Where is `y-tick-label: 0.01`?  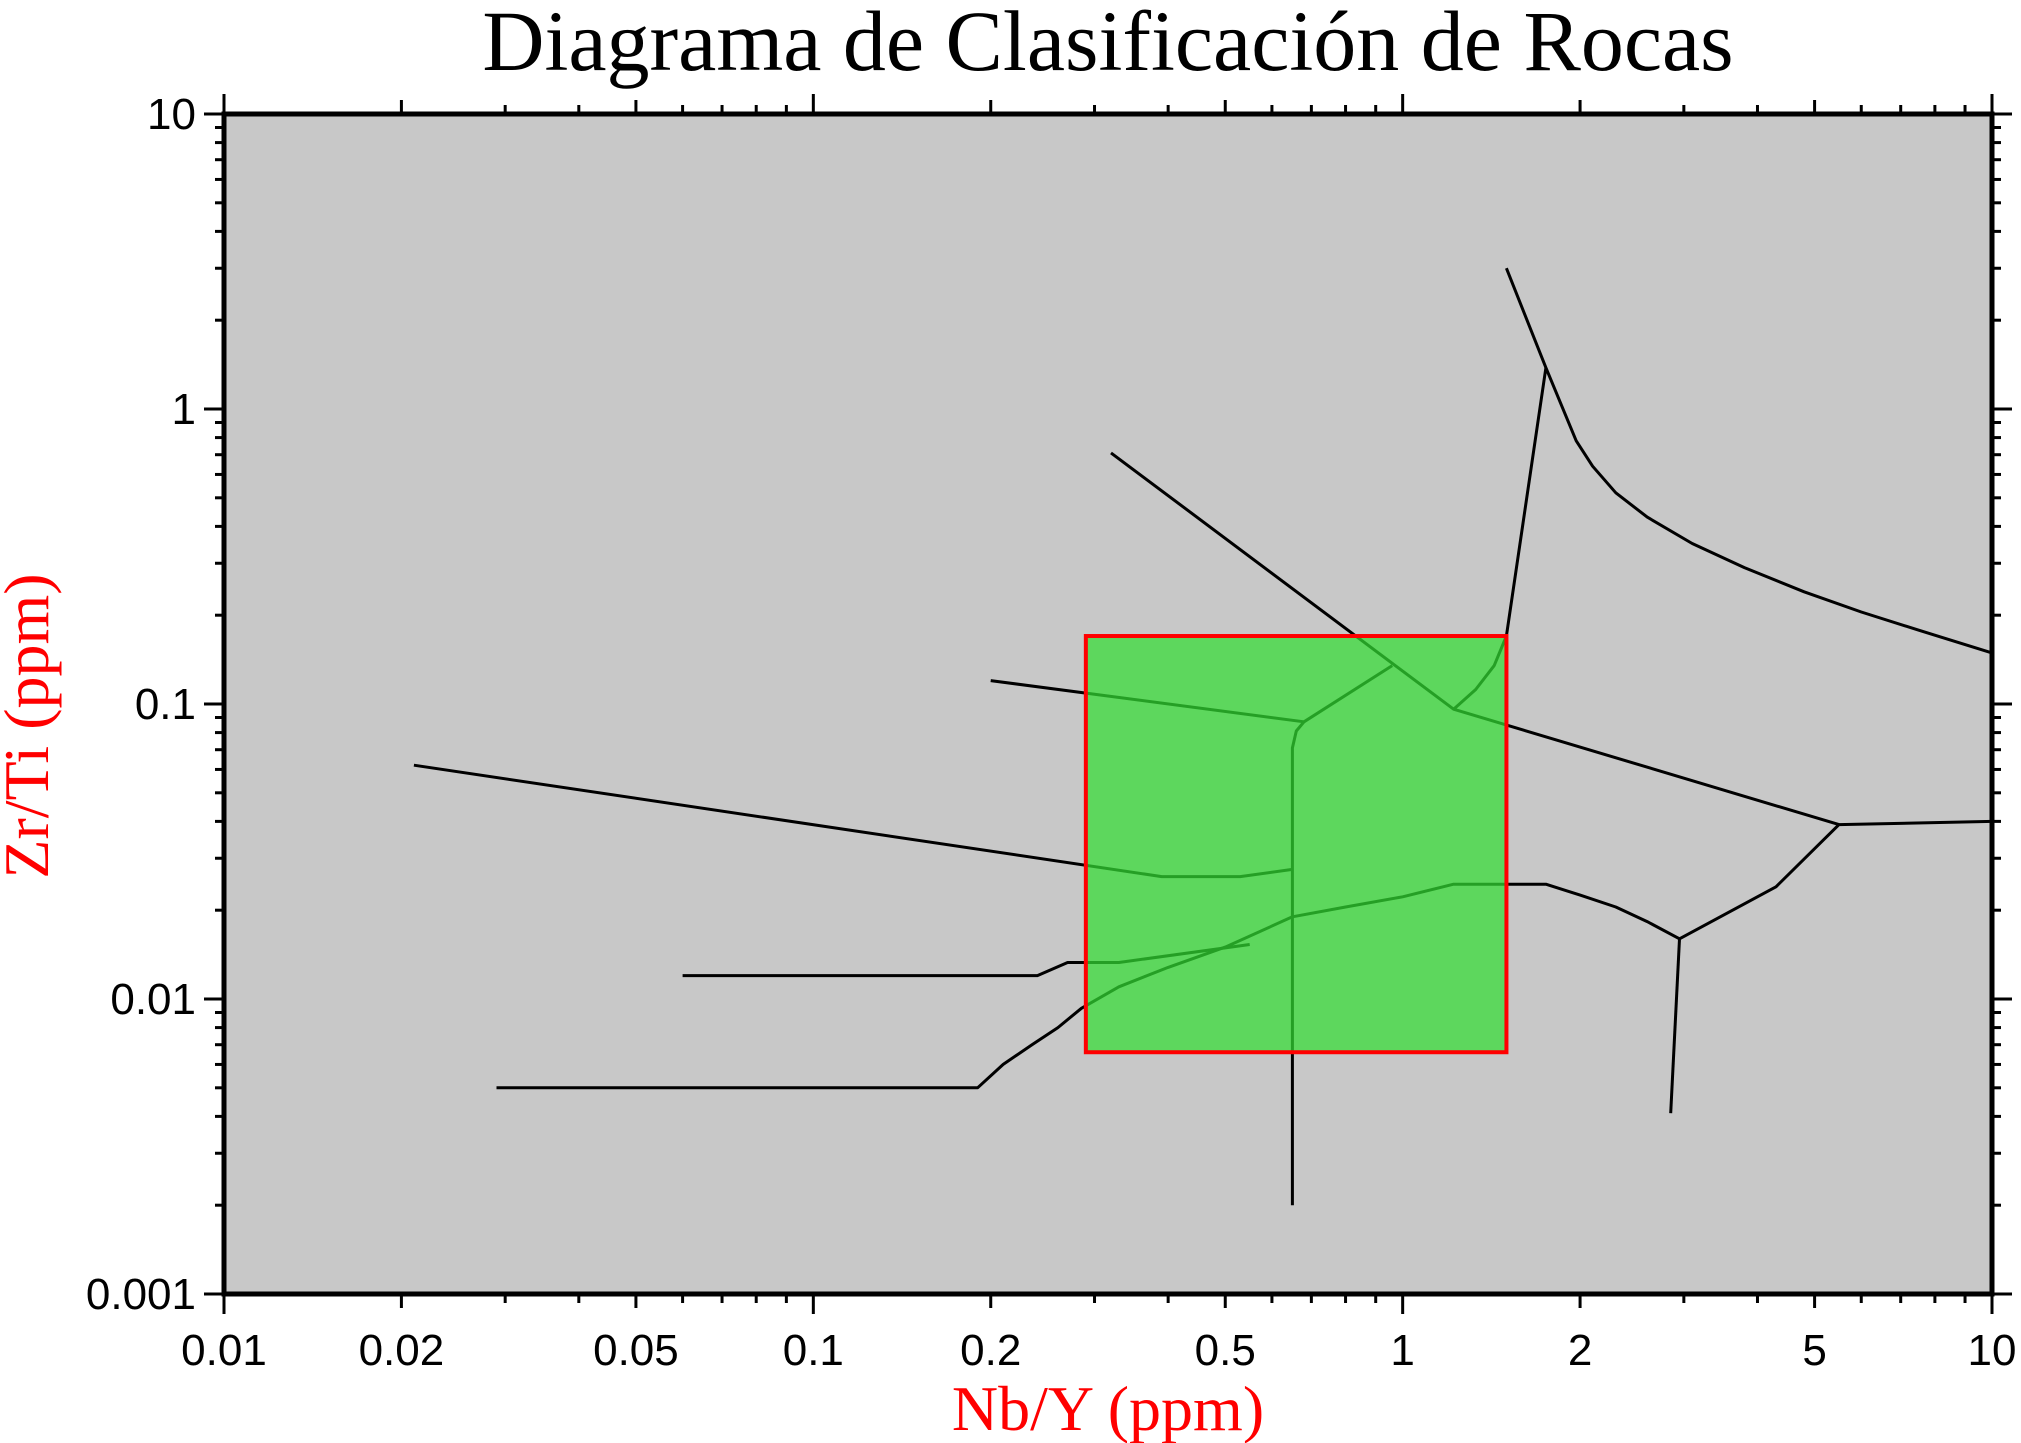
y-tick-label: 0.01 is located at coordinates (153, 999).